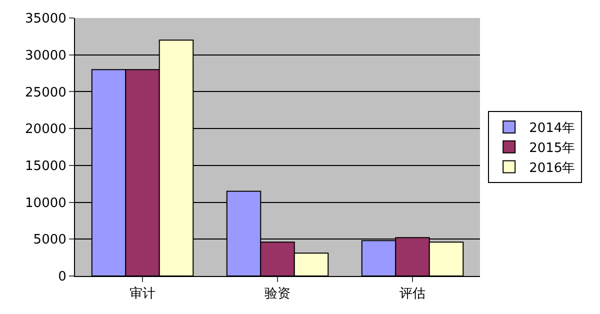  What do you see at coordinates (413, 294) in the screenshot?
I see `x-tick-label: 评估` at bounding box center [413, 294].